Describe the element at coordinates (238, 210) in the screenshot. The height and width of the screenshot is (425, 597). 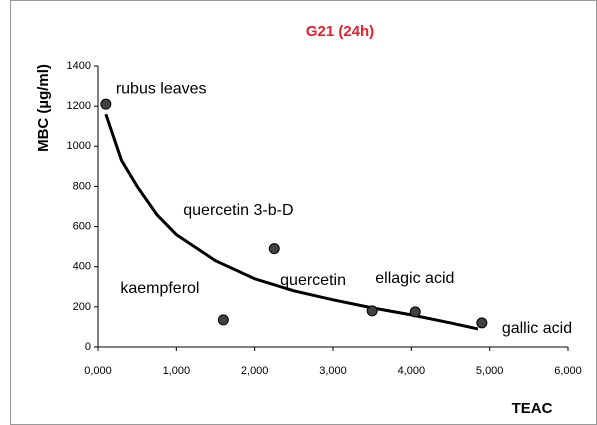
I see `point-label: quercetin 3-b-D` at that location.